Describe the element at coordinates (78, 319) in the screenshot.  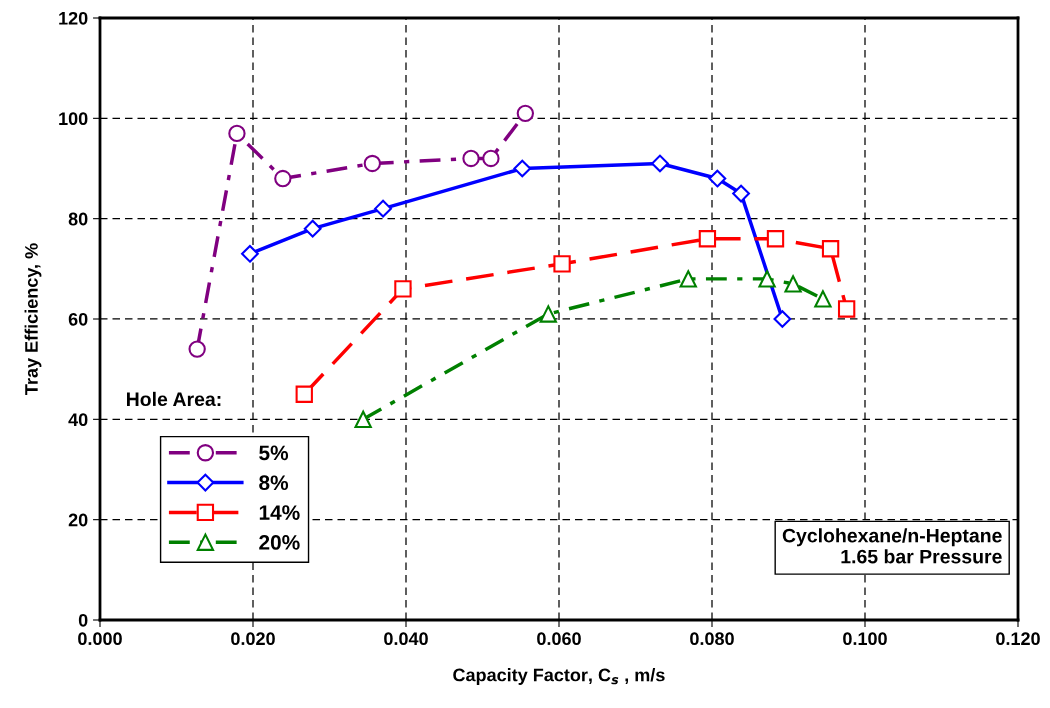
I see `y-tick-label: 60` at that location.